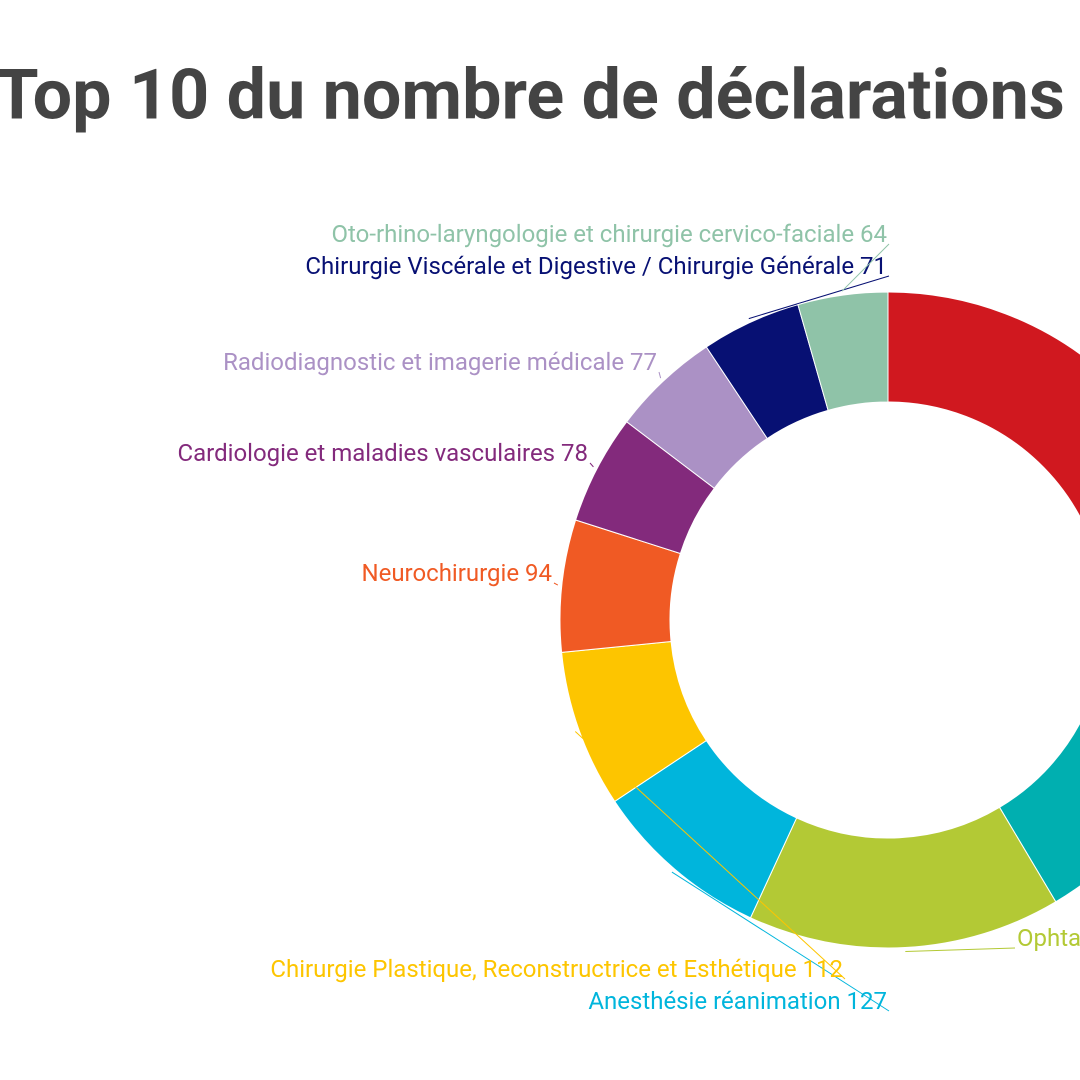 This screenshot has height=1080, width=1080. Describe the element at coordinates (873, 234) in the screenshot. I see `label-value: 64` at that location.